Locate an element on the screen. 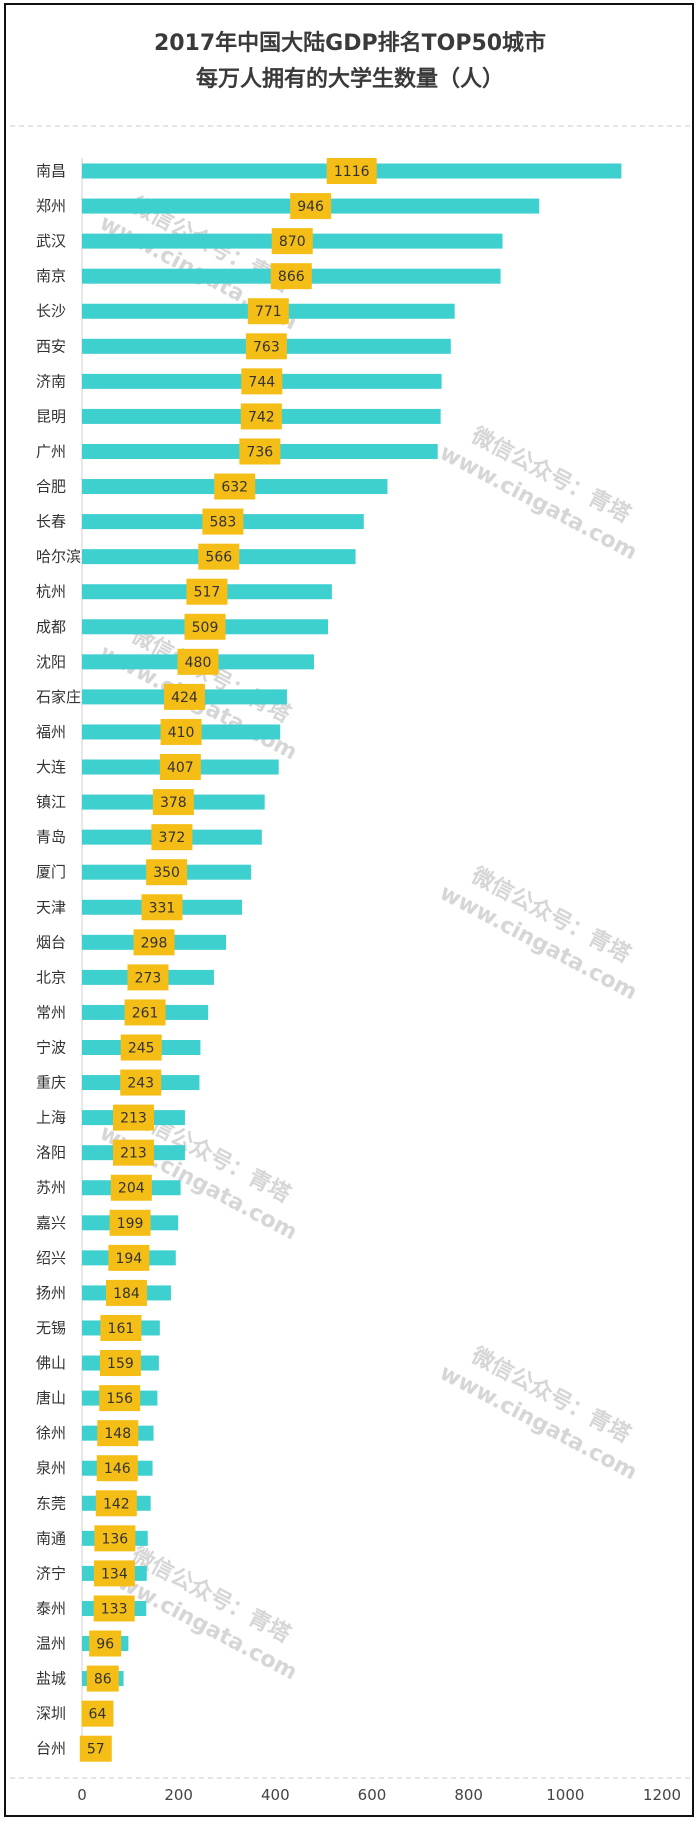 This screenshot has height=1823, width=700. data-label: 744 is located at coordinates (261, 382).